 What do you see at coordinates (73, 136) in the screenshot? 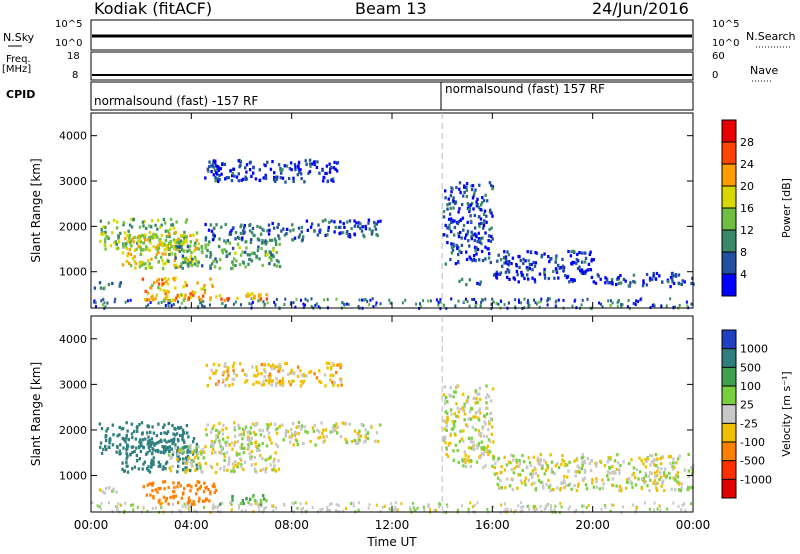
I see `y-tick-label: 4000` at bounding box center [73, 136].